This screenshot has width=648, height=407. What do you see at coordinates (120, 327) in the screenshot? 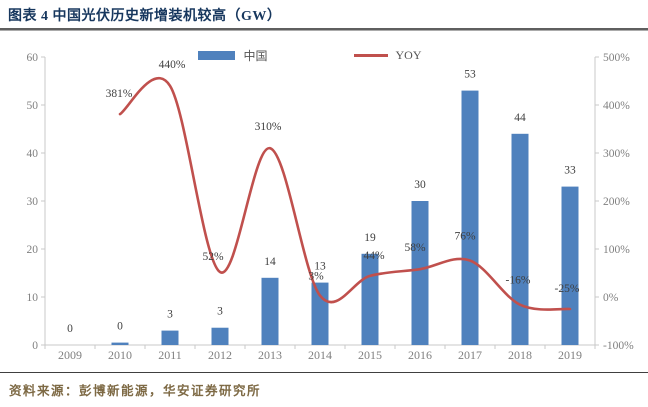
I see `bar-label-2010: 0` at bounding box center [120, 327].